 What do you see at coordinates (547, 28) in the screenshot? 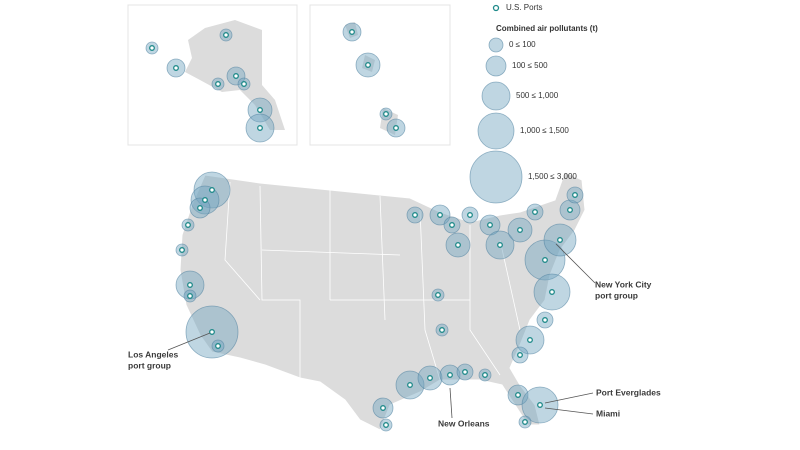
I see `legend-title: Combined air pollutants (t)` at bounding box center [547, 28].